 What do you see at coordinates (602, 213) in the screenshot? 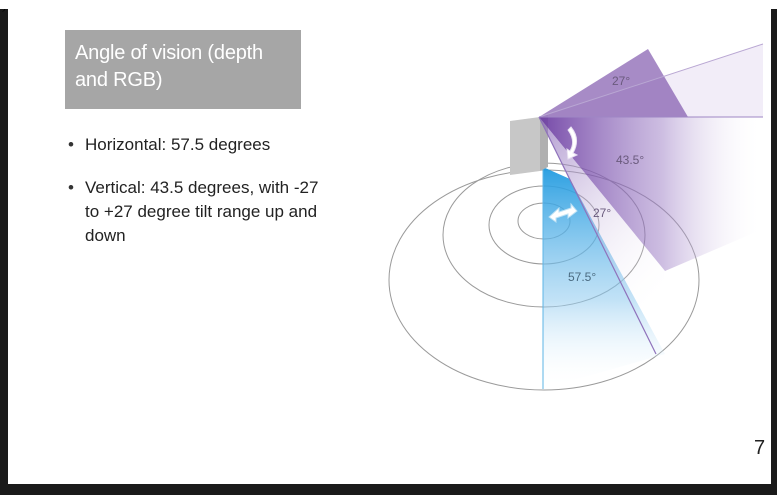
I see `label-tilt-down: 27°` at bounding box center [602, 213].